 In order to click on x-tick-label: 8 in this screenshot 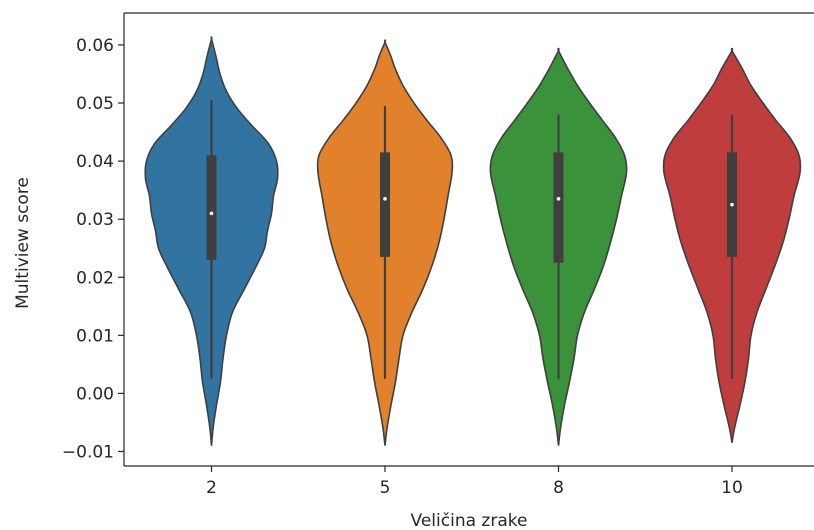, I will do `click(558, 488)`.